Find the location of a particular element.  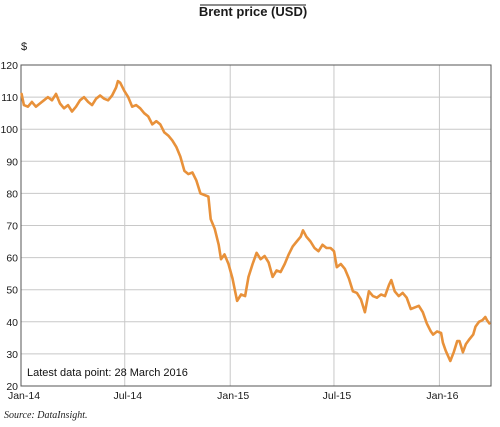

y-tick-label-60: 60 is located at coordinates (12, 259).